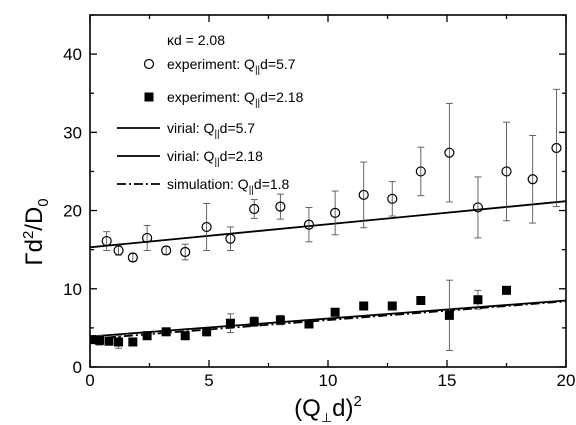 This screenshot has width=576, height=425. What do you see at coordinates (215, 158) in the screenshot?
I see `legend-label-virial-2-18: virial: Q||d=2.18` at bounding box center [215, 158].